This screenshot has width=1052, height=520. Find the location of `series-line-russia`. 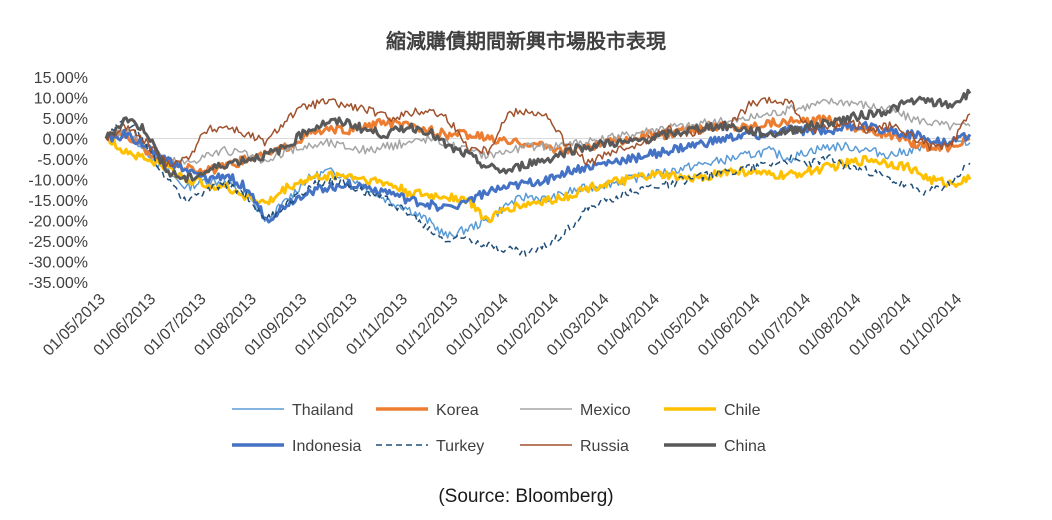

series-line-russia is located at coordinates (538, 132).